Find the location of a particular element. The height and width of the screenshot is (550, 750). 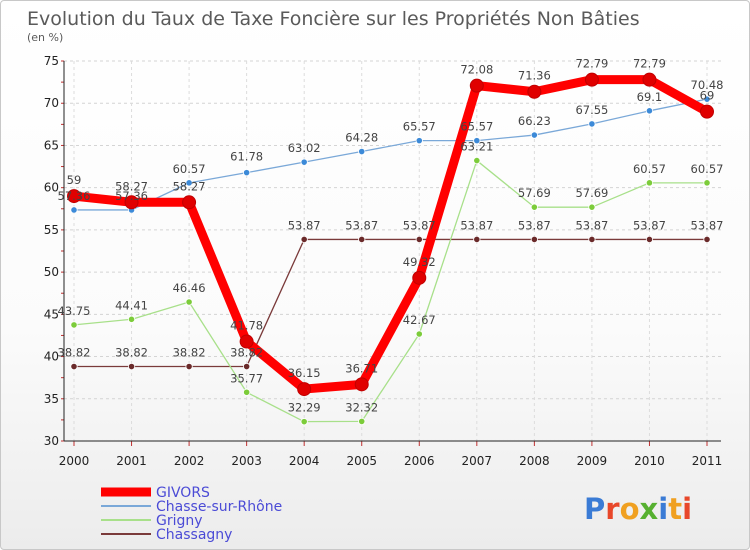

y-tick-label: 30 is located at coordinates (51, 441).